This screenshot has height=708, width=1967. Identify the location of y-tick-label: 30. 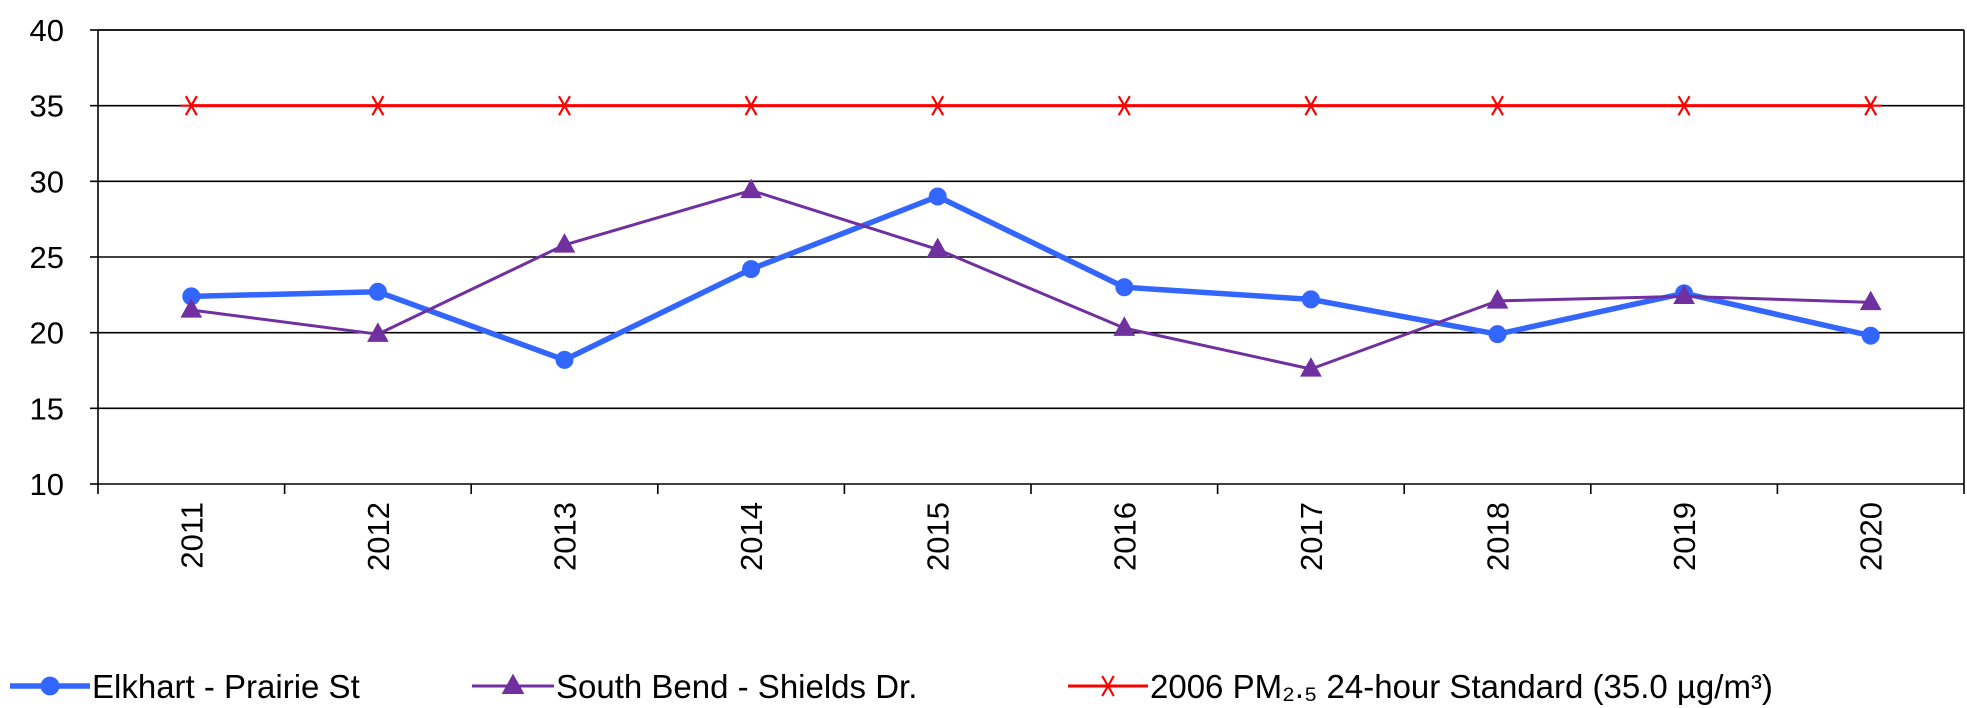
(47, 181).